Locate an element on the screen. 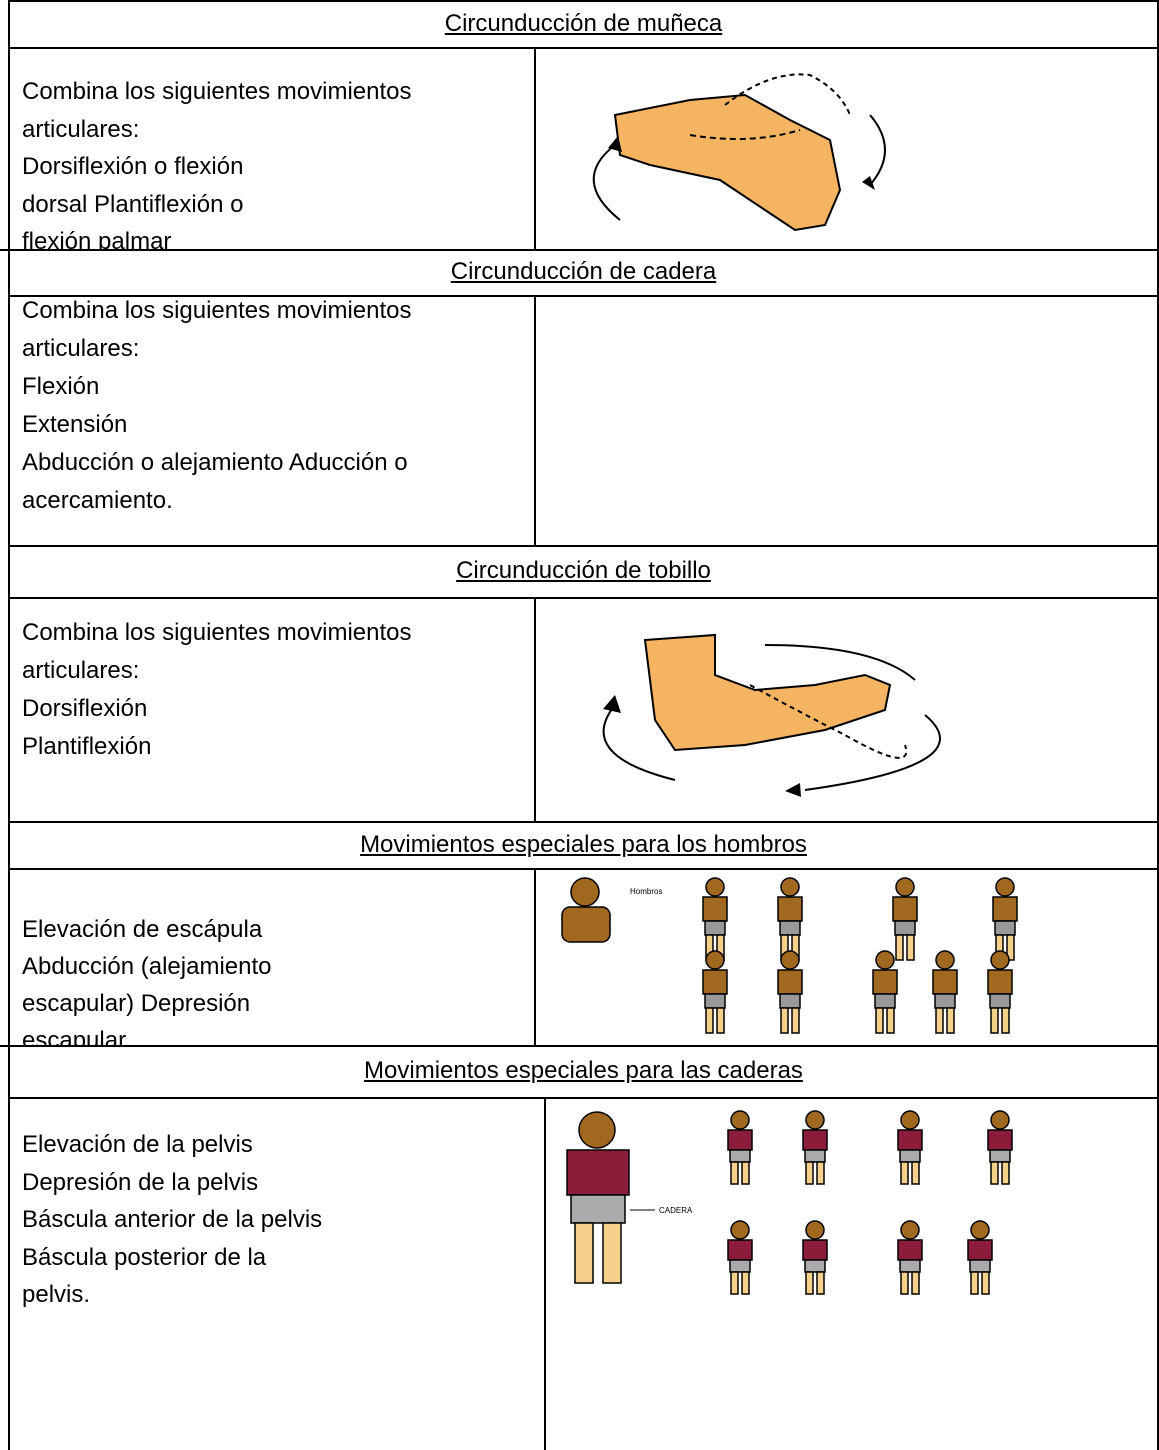 Image resolution: width=1159 pixels, height=1450 pixels. text-line: Flexión is located at coordinates (61, 386).